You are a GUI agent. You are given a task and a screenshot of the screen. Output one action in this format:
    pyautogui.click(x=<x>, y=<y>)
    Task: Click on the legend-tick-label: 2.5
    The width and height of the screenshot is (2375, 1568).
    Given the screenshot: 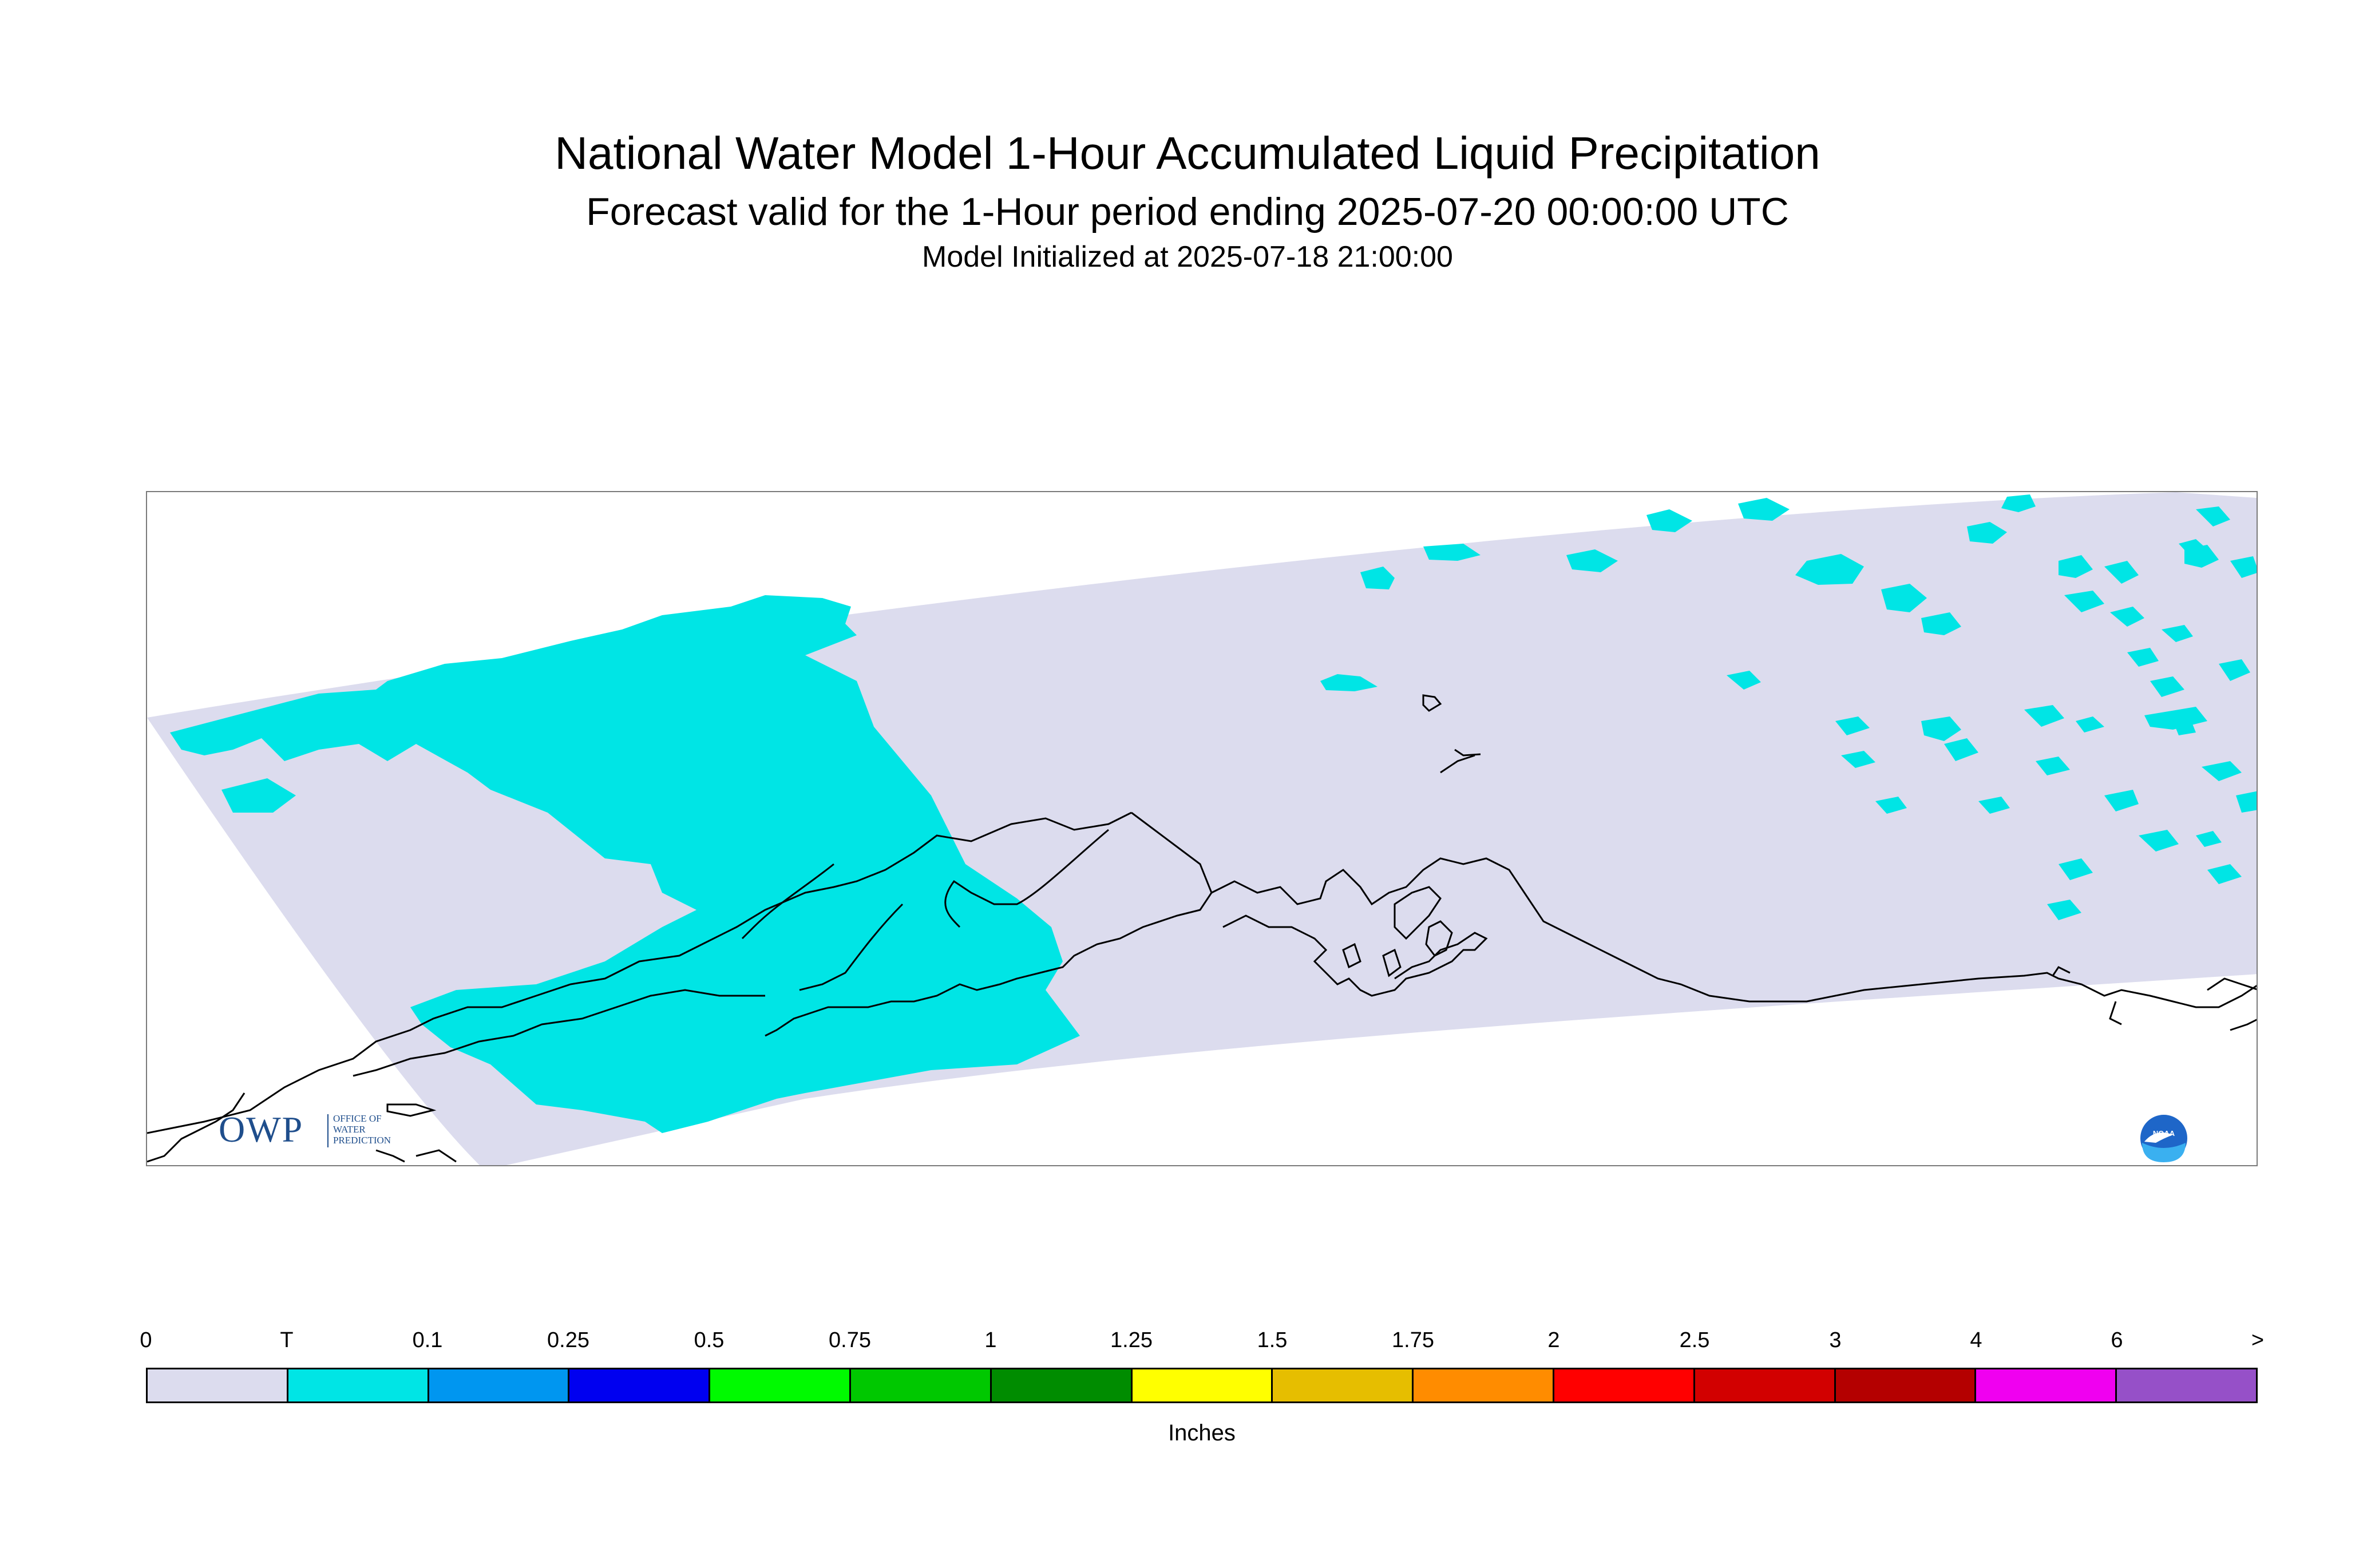 What is the action you would take?
    pyautogui.click(x=1695, y=1340)
    